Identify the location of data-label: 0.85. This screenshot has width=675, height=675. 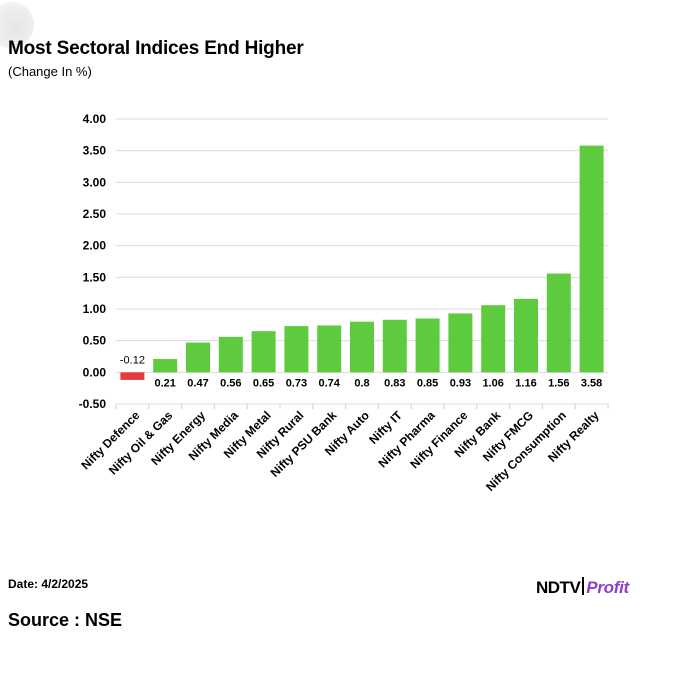
(427, 383).